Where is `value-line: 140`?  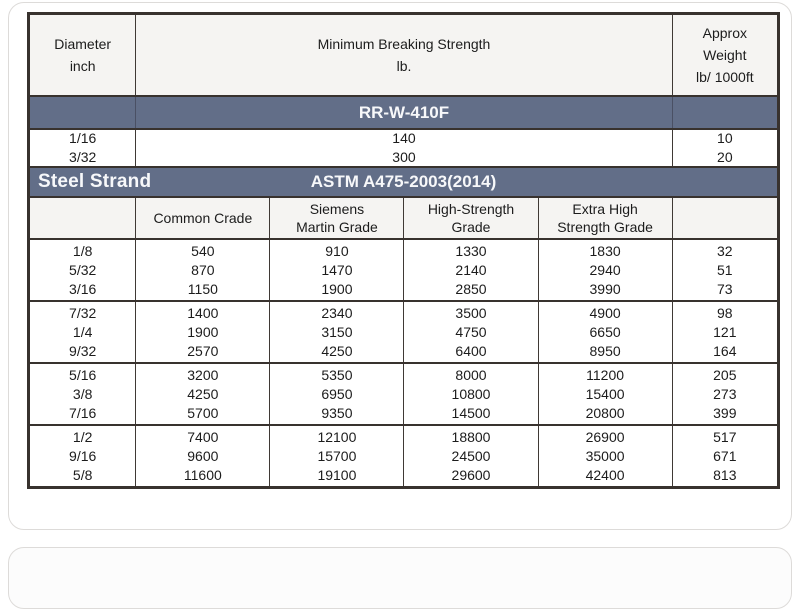 value-line: 140 is located at coordinates (404, 138).